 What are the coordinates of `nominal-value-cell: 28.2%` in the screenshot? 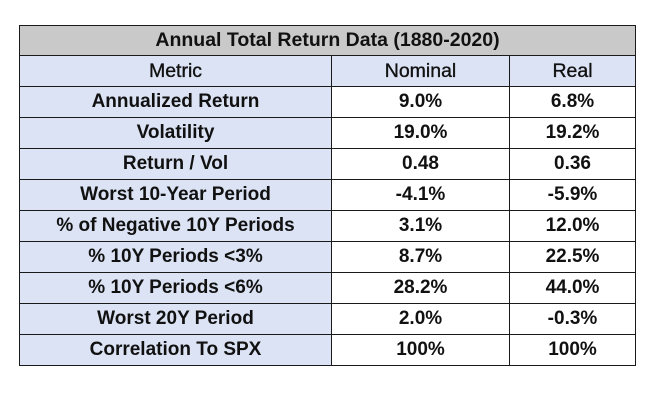 It's located at (420, 288).